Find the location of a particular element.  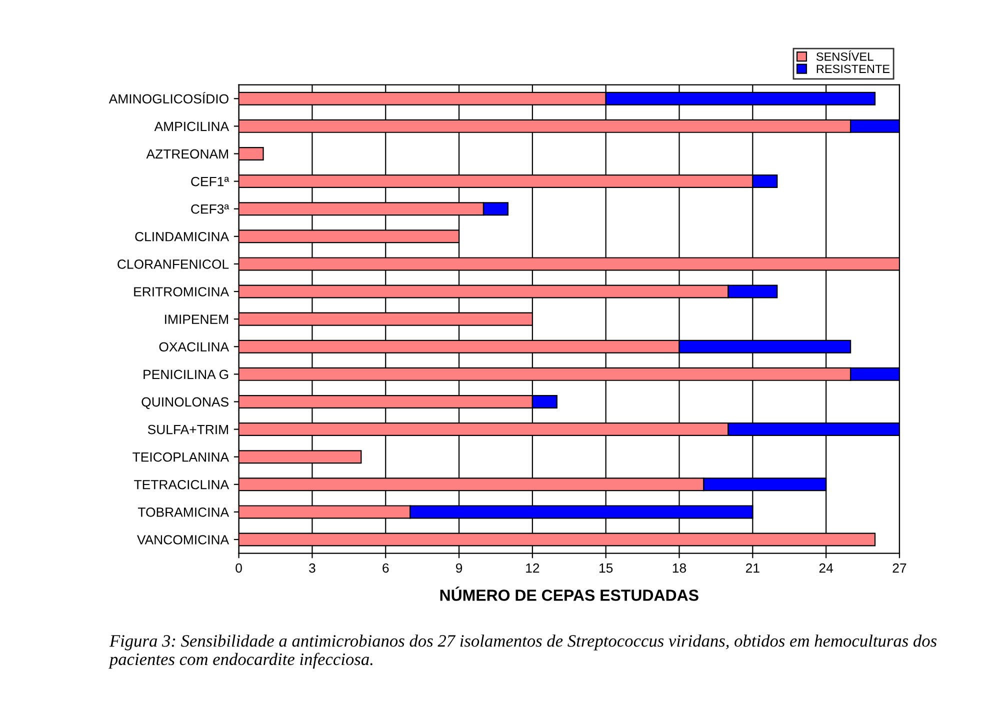

x-axis-title: NÚMERO DE CEPAS ESTUDADAS is located at coordinates (569, 593).